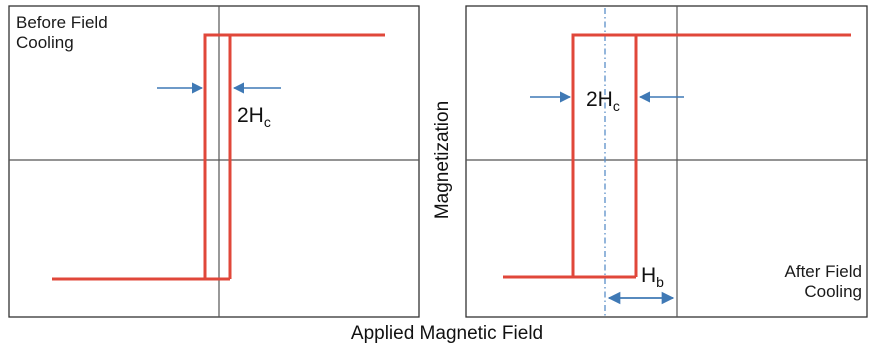 Image resolution: width=875 pixels, height=345 pixels. Describe the element at coordinates (603, 101) in the screenshot. I see `coercivity-label-right: 2Hc` at that location.